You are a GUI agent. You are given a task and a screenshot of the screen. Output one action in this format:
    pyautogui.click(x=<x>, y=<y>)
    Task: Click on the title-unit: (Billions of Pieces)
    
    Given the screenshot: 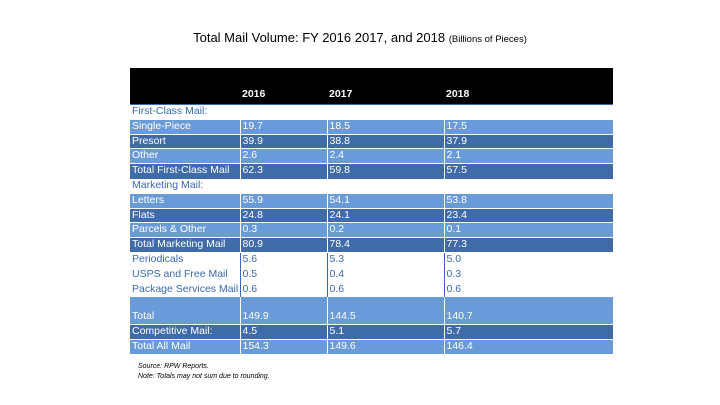 What is the action you would take?
    pyautogui.click(x=487, y=39)
    